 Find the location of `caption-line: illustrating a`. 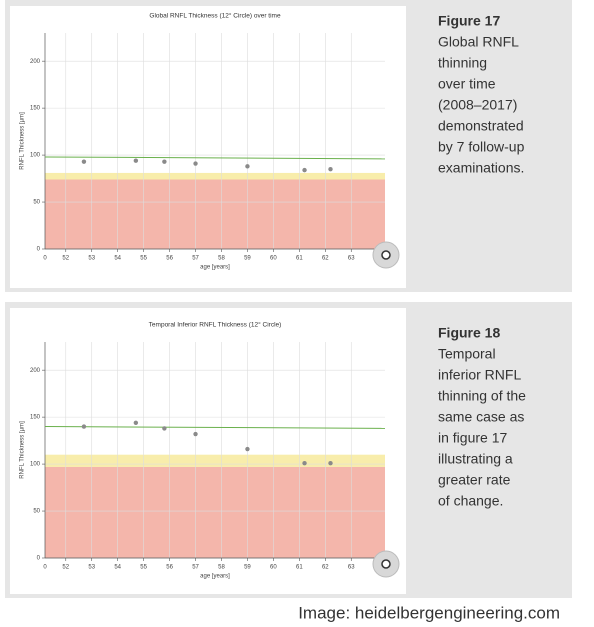

caption-line: illustrating a is located at coordinates (475, 459).